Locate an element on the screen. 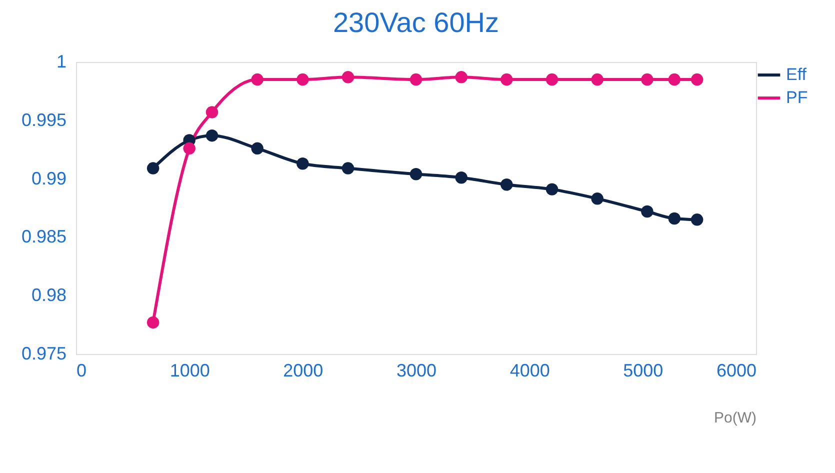 The image size is (835, 473). y-tick-label: 0.985 is located at coordinates (43, 236).